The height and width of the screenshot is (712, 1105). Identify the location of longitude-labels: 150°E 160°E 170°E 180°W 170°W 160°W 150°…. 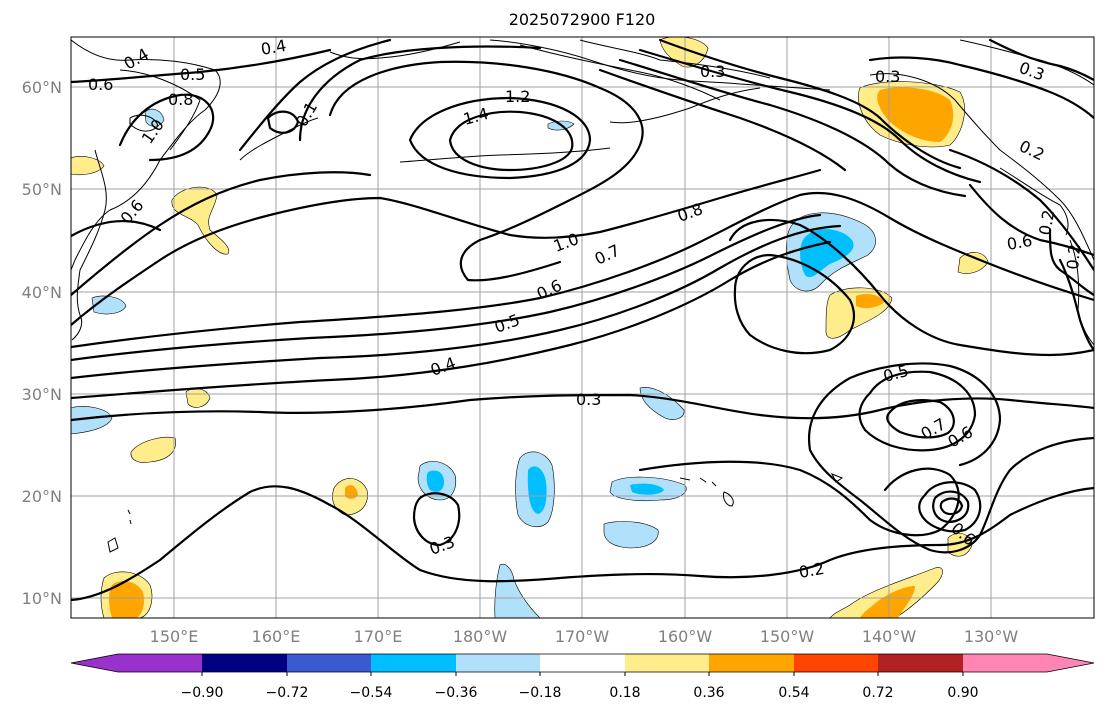
(584, 636).